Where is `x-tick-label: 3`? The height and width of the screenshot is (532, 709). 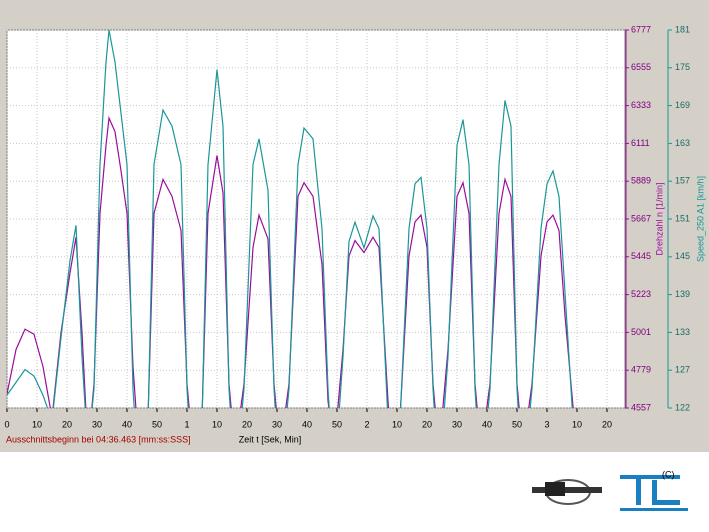 x-tick-label: 3 is located at coordinates (546, 424).